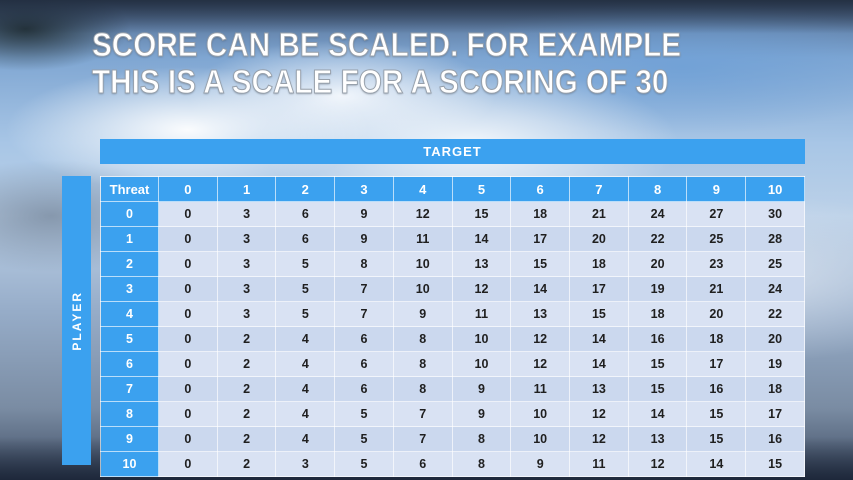 The height and width of the screenshot is (480, 853). Describe the element at coordinates (540, 189) in the screenshot. I see `target-col-header-6: 6` at that location.